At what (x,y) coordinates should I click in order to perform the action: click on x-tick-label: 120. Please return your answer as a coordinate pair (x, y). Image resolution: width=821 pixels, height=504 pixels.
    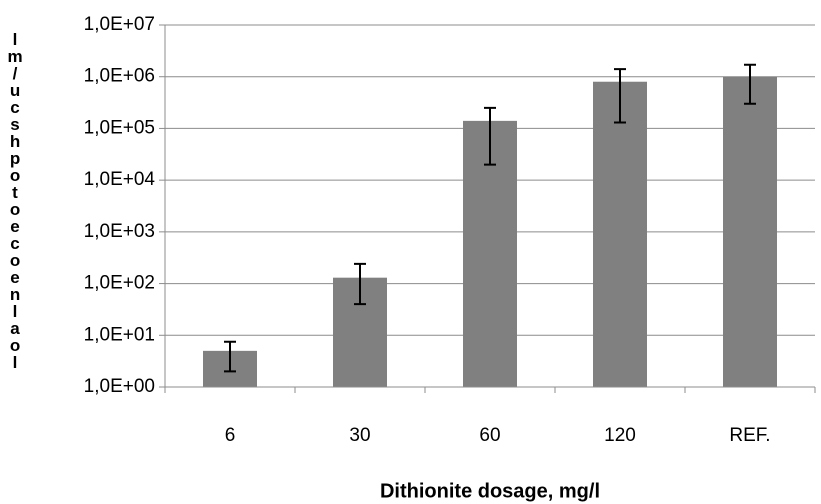
    Looking at the image, I should click on (620, 435).